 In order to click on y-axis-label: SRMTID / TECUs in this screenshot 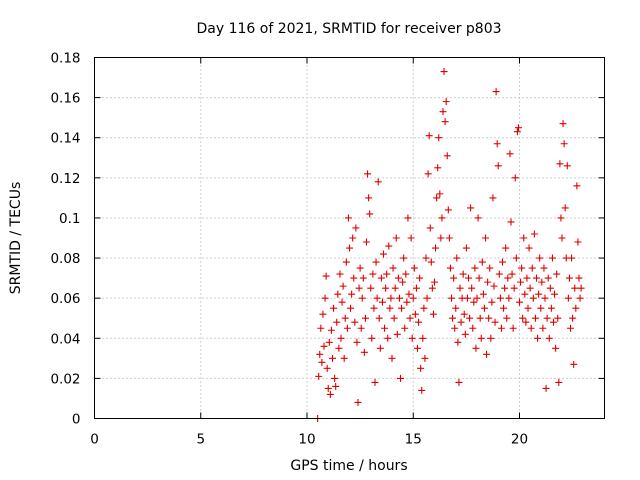, I will do `click(16, 238)`.